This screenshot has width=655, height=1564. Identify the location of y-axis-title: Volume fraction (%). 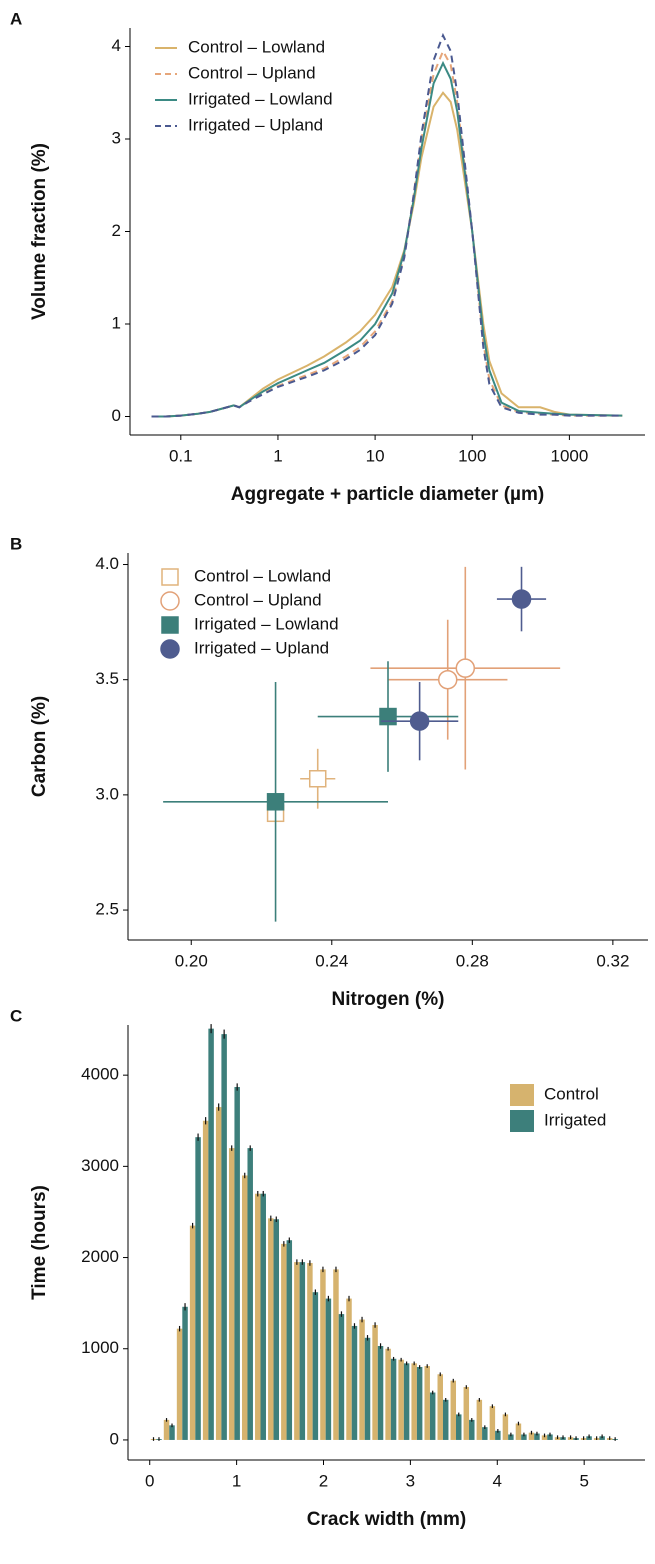
(39, 231).